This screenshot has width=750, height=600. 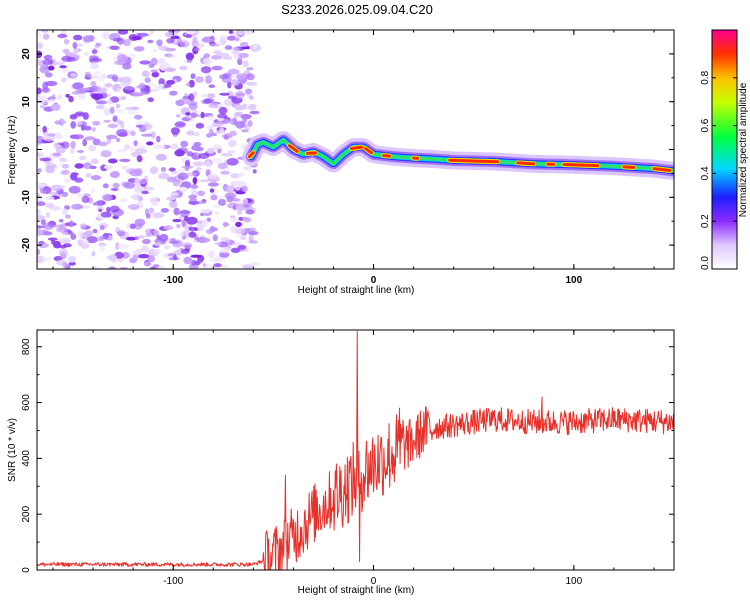 What do you see at coordinates (26, 346) in the screenshot?
I see `y-tick-label: 800` at bounding box center [26, 346].